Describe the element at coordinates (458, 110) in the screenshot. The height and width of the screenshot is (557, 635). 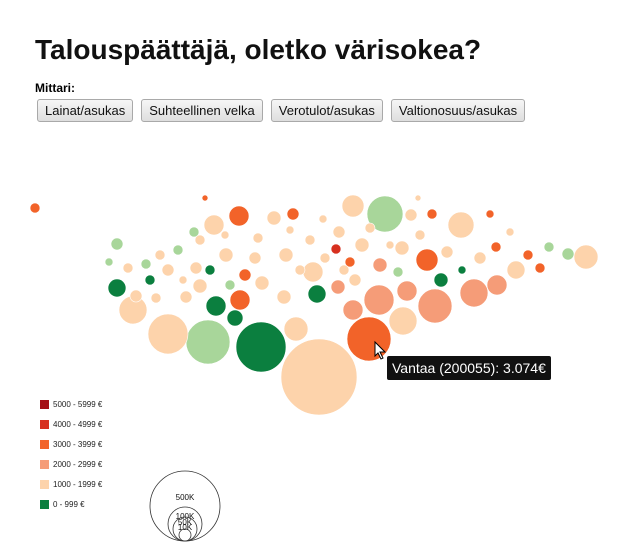
I see `metric-button: Valtionosuus/asukas` at that location.